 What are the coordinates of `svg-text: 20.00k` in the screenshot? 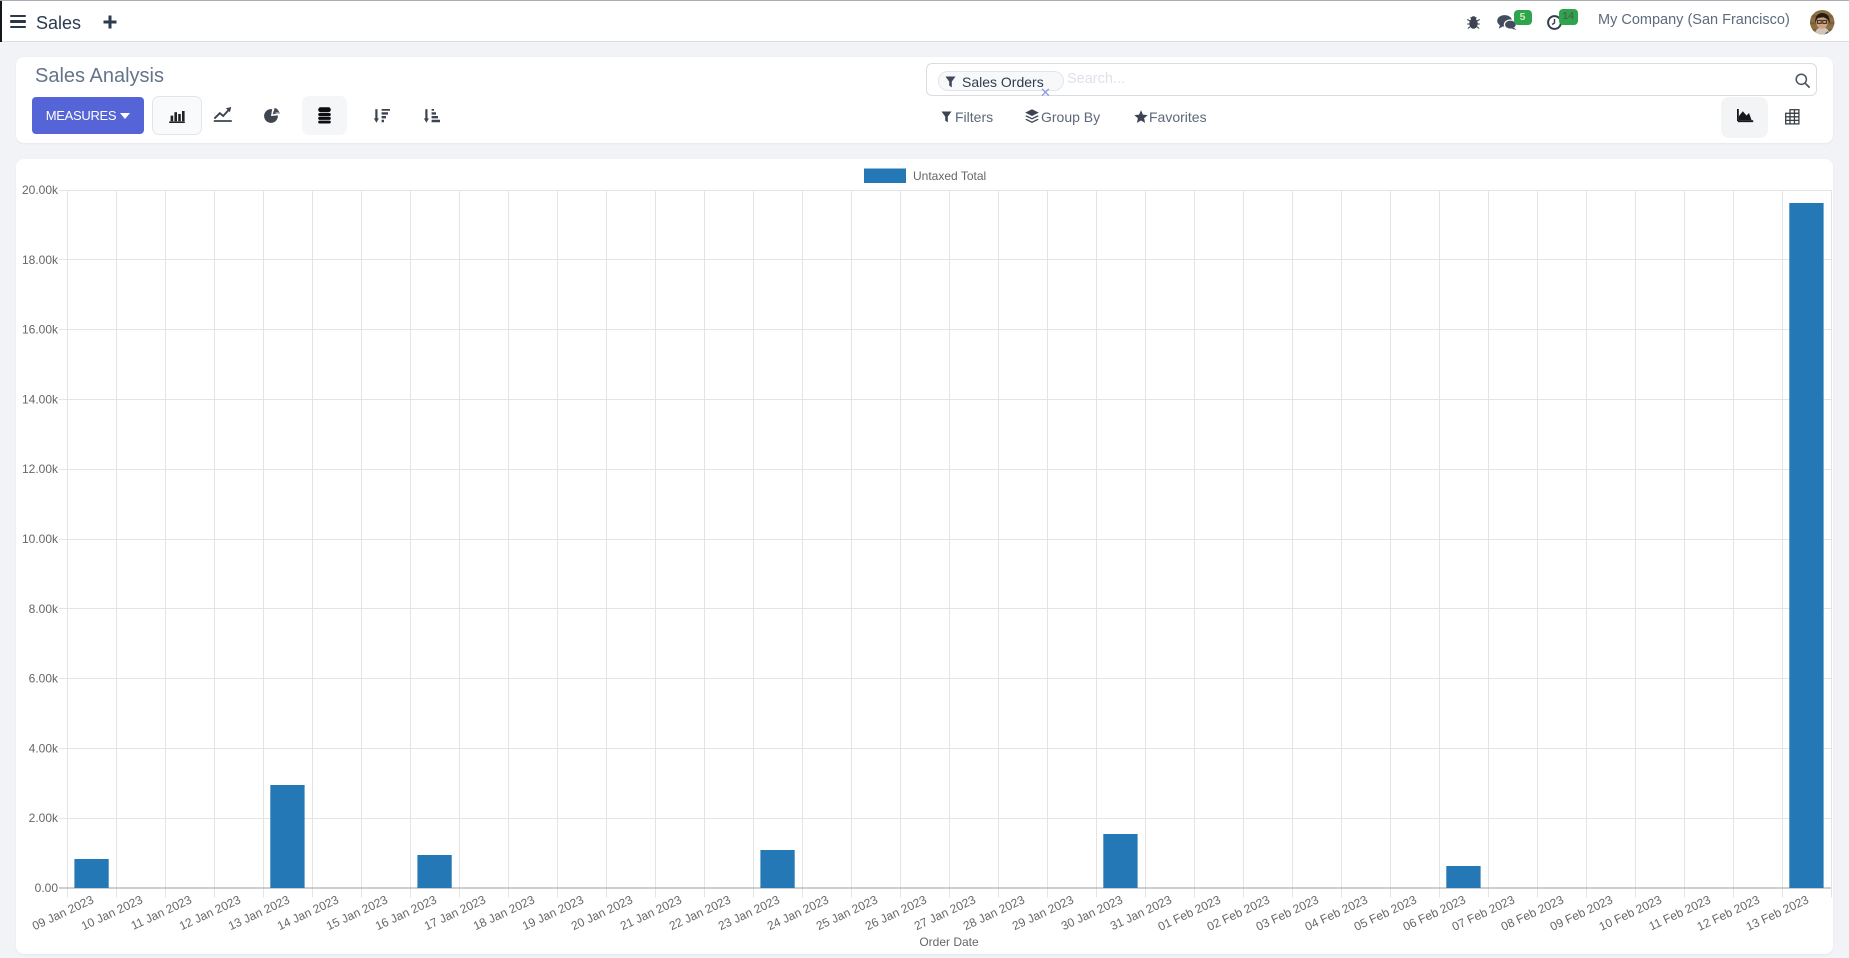 It's located at (40, 190).